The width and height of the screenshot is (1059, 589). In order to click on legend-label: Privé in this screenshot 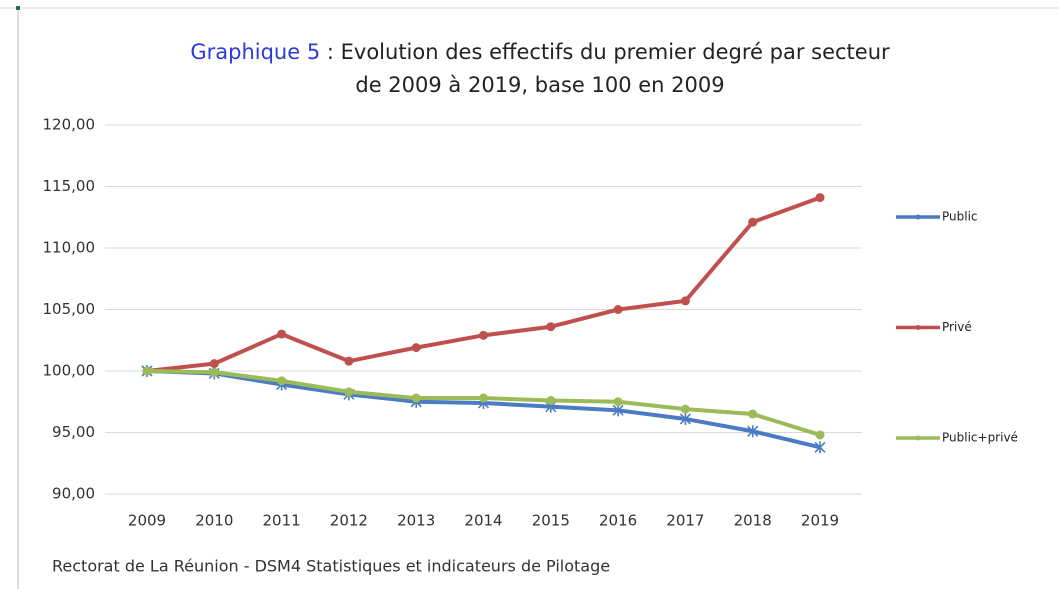, I will do `click(957, 327)`.